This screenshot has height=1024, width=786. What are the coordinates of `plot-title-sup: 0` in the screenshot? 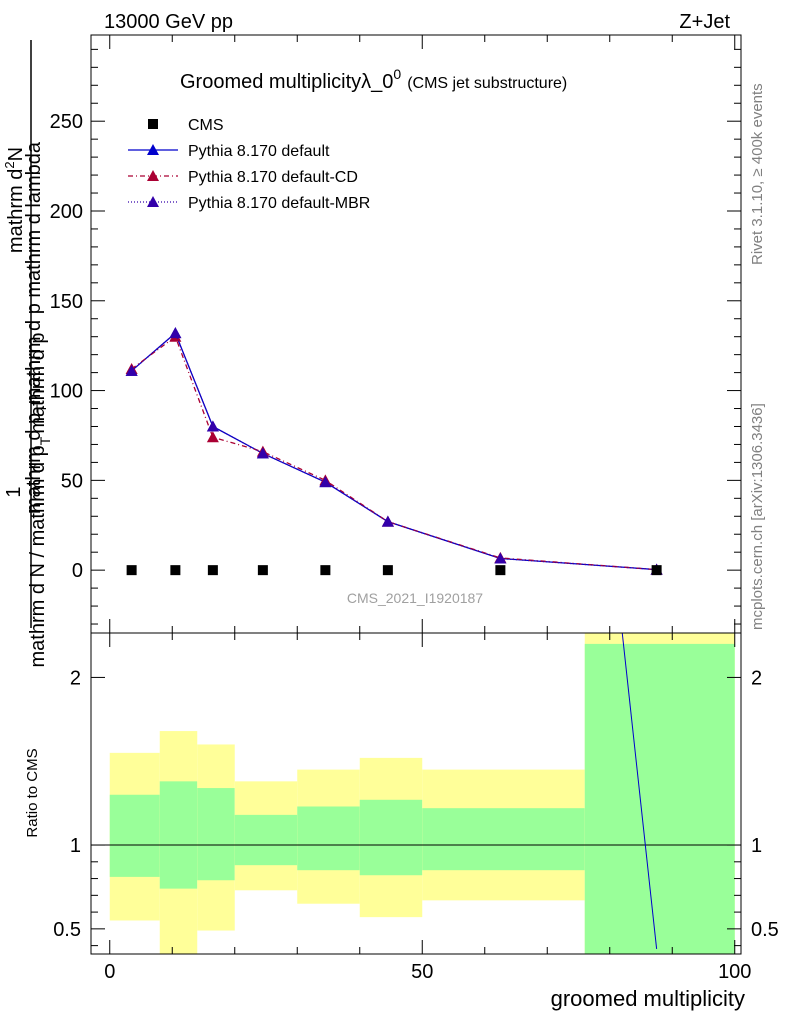 It's located at (397, 74).